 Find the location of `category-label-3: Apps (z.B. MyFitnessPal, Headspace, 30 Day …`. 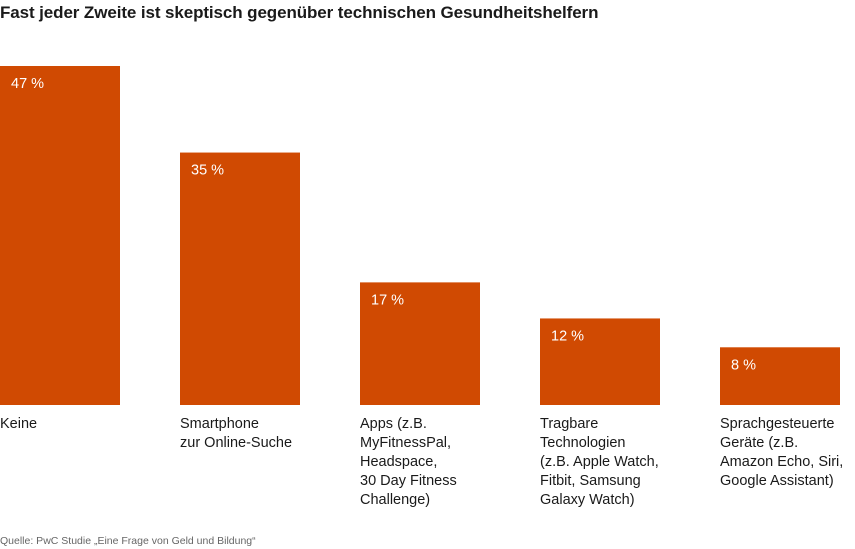

category-label-3: Apps (z.B. MyFitnessPal, Headspace, 30 Day … is located at coordinates (440, 462).